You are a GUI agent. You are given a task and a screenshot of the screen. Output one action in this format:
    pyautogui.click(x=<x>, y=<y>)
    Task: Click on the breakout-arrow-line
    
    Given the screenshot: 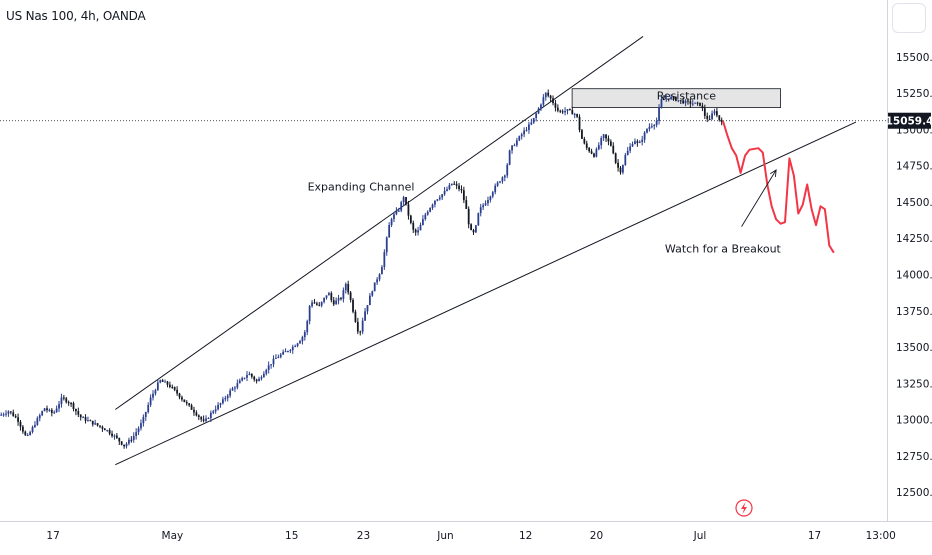 What is the action you would take?
    pyautogui.click(x=759, y=198)
    